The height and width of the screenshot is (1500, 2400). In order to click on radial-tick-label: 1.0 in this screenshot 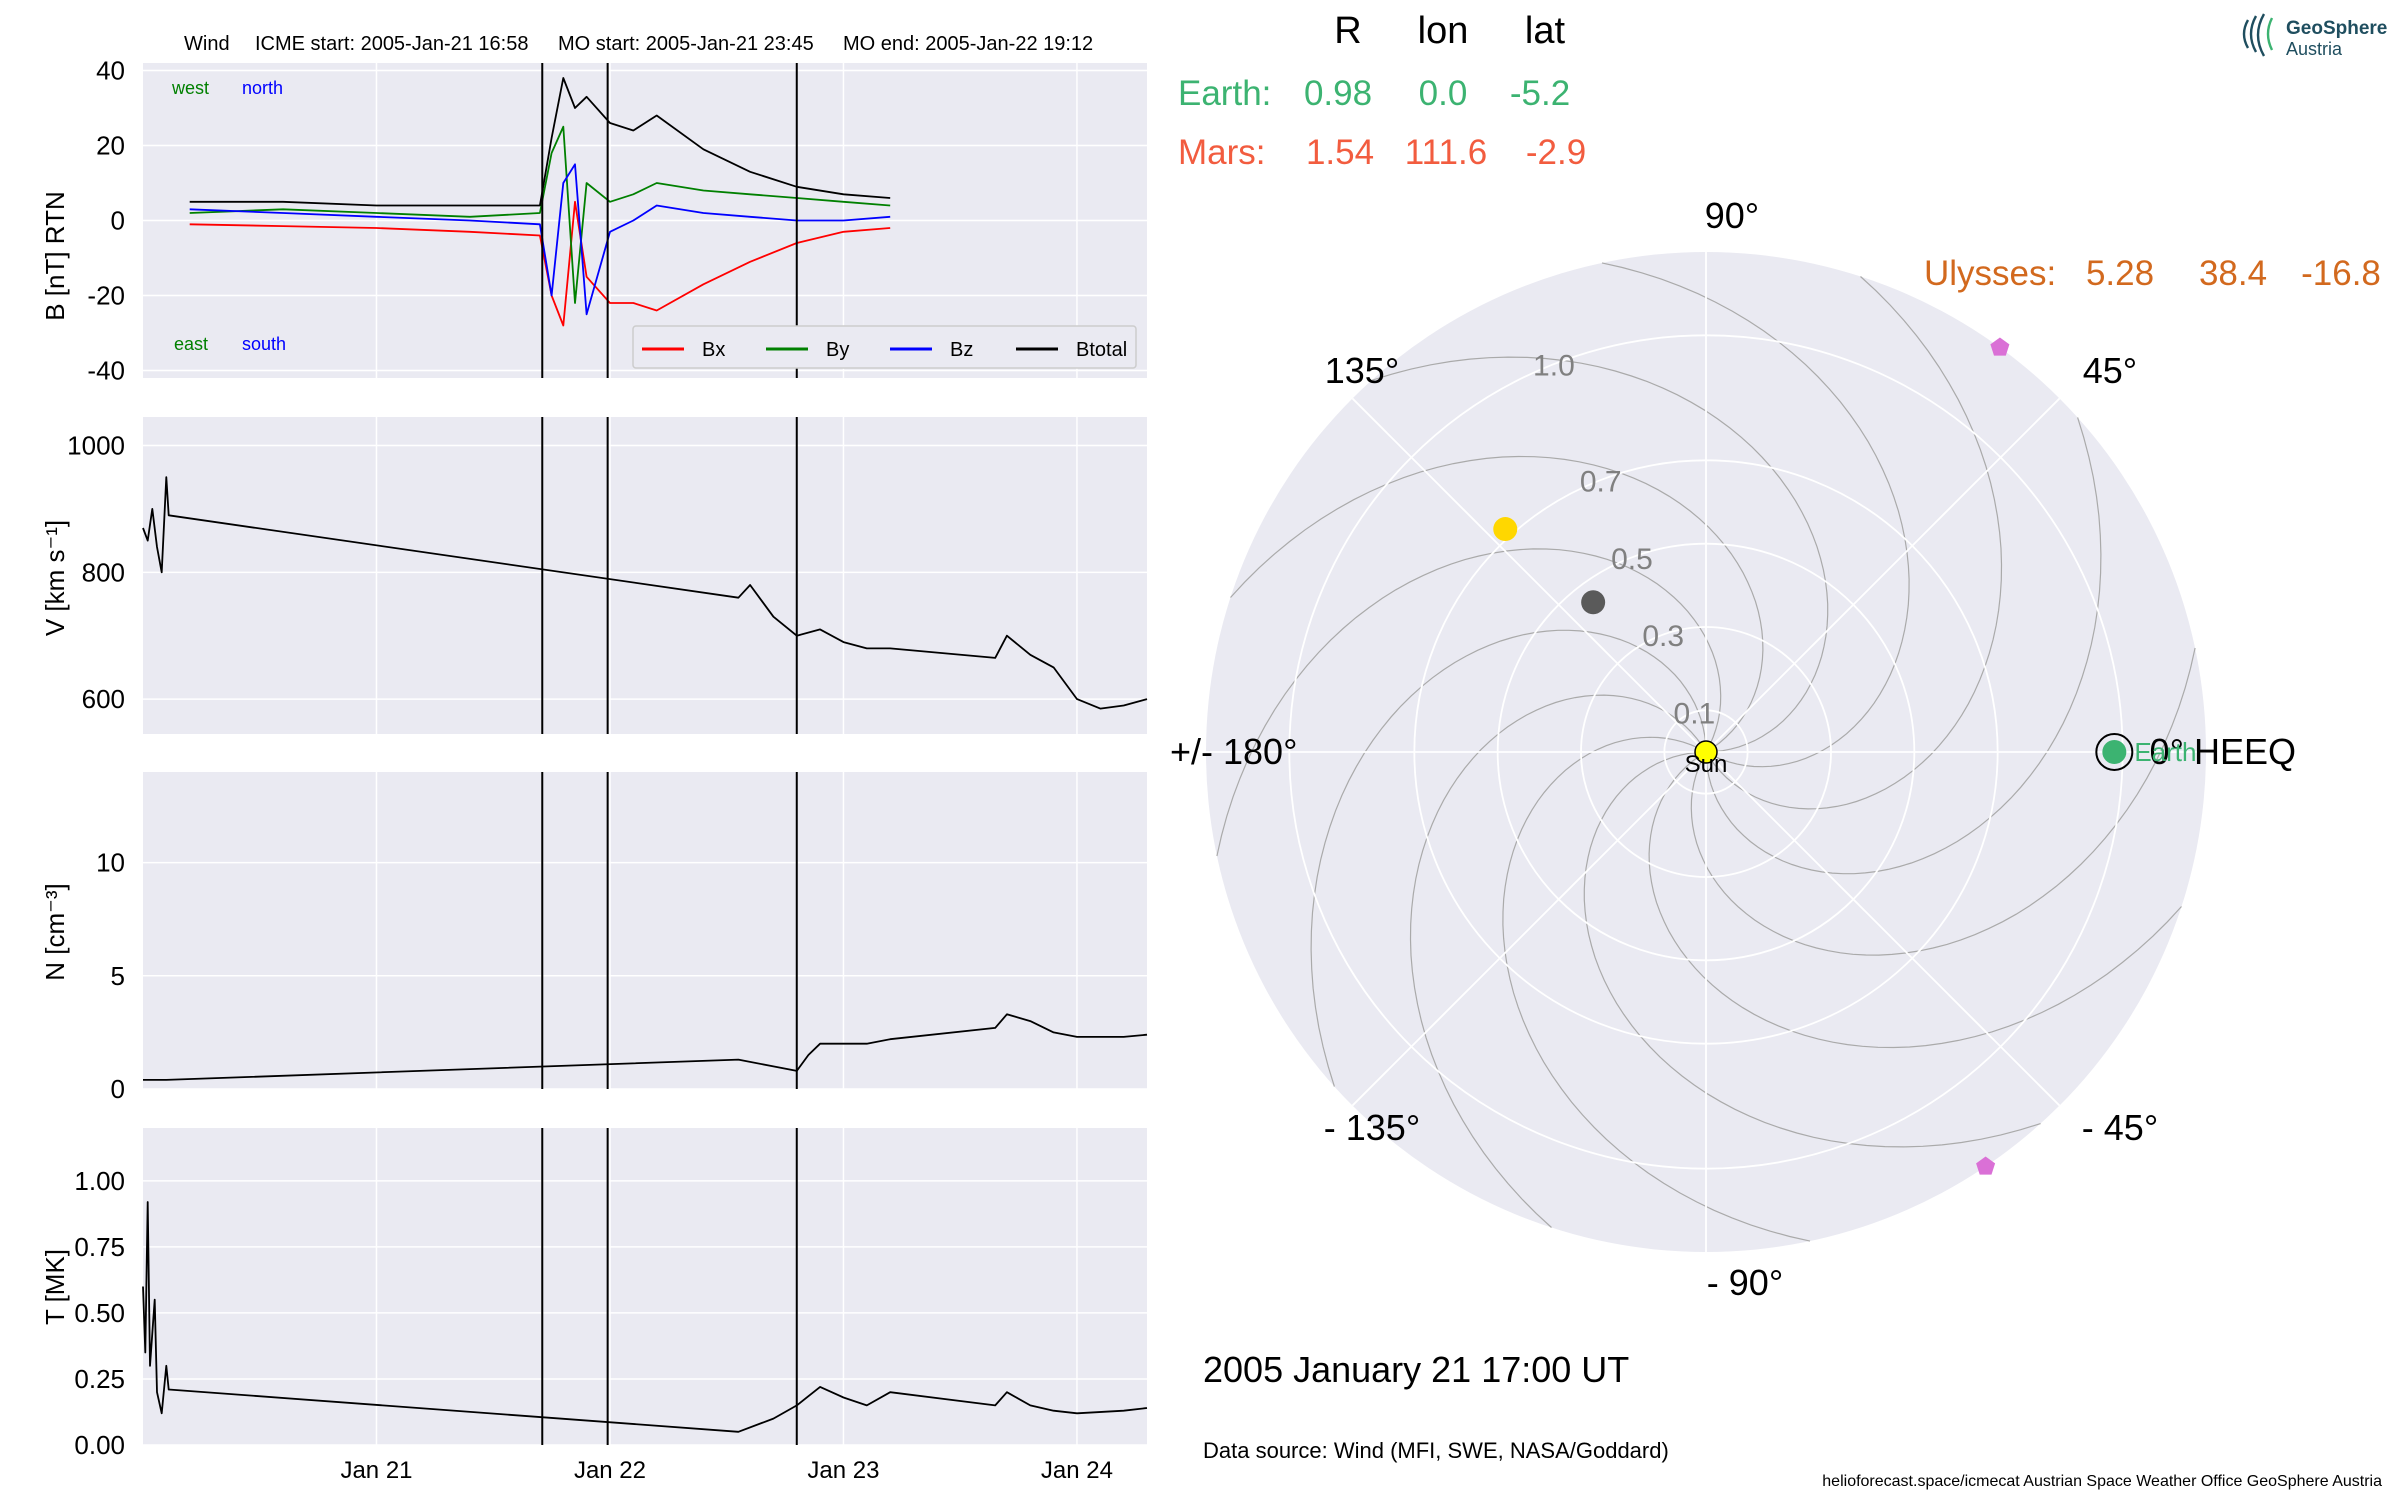, I will do `click(1554, 366)`.